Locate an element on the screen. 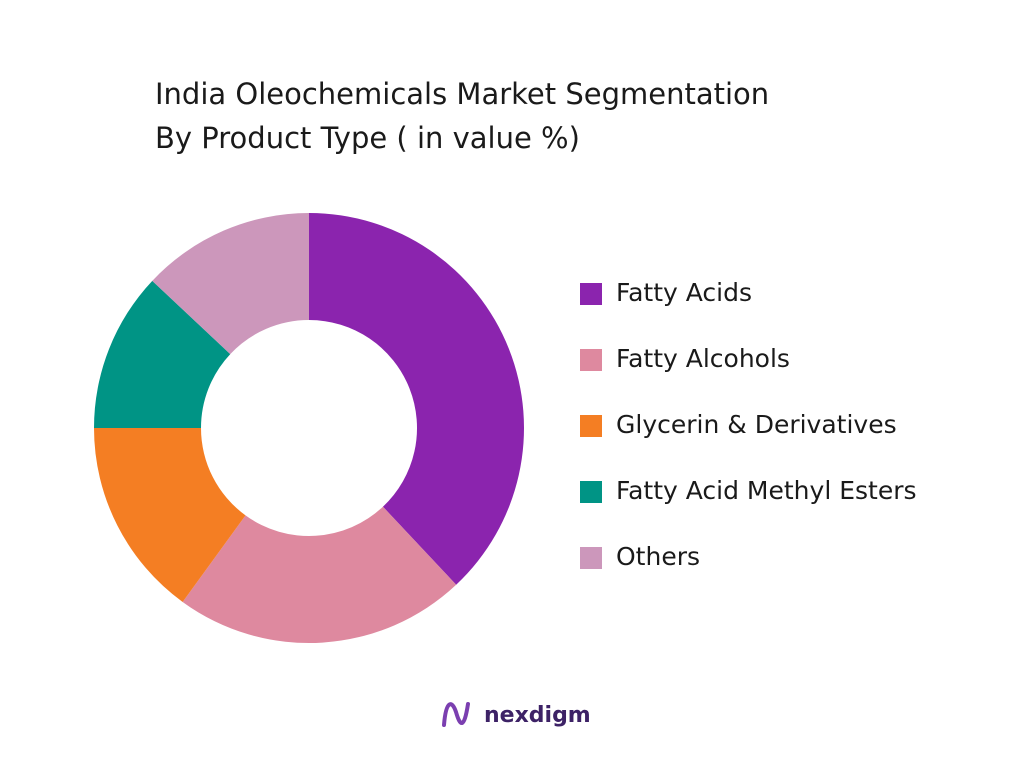  brand-name: nexdigm is located at coordinates (537, 715).